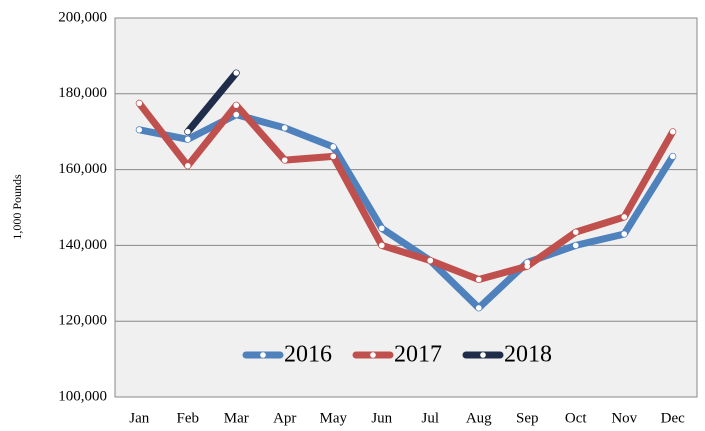  What do you see at coordinates (430, 418) in the screenshot?
I see `x-tick-label: Jul` at bounding box center [430, 418].